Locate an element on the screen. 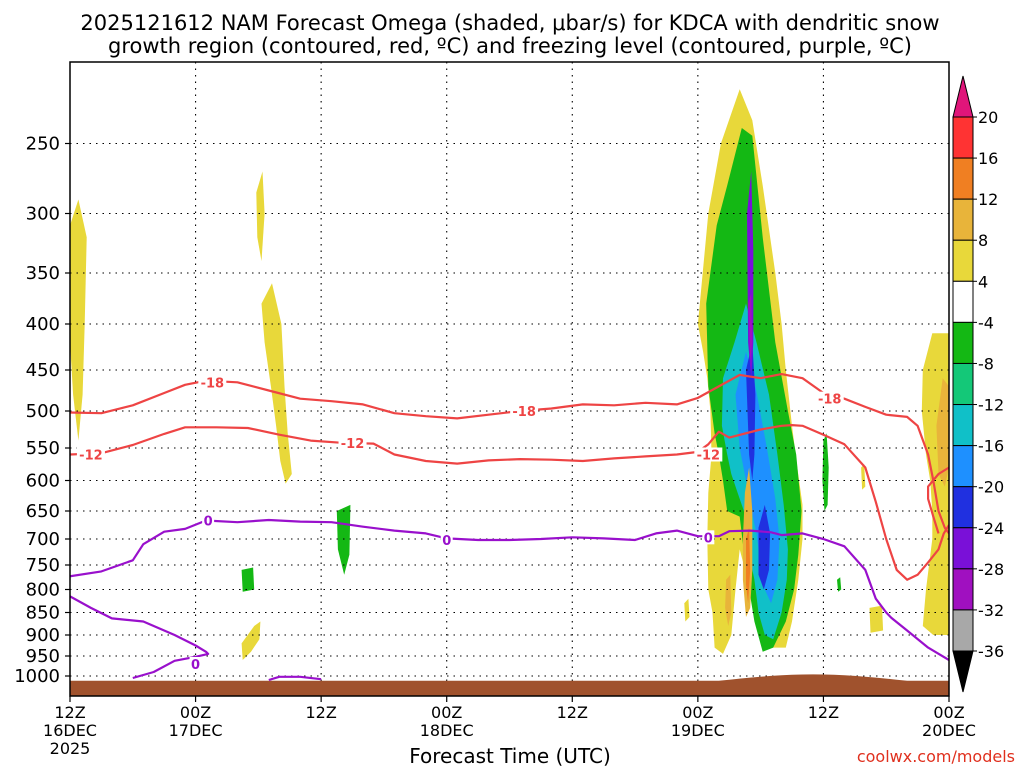 The height and width of the screenshot is (768, 1024). credit-text: coolwx.com/models is located at coordinates (936, 756).